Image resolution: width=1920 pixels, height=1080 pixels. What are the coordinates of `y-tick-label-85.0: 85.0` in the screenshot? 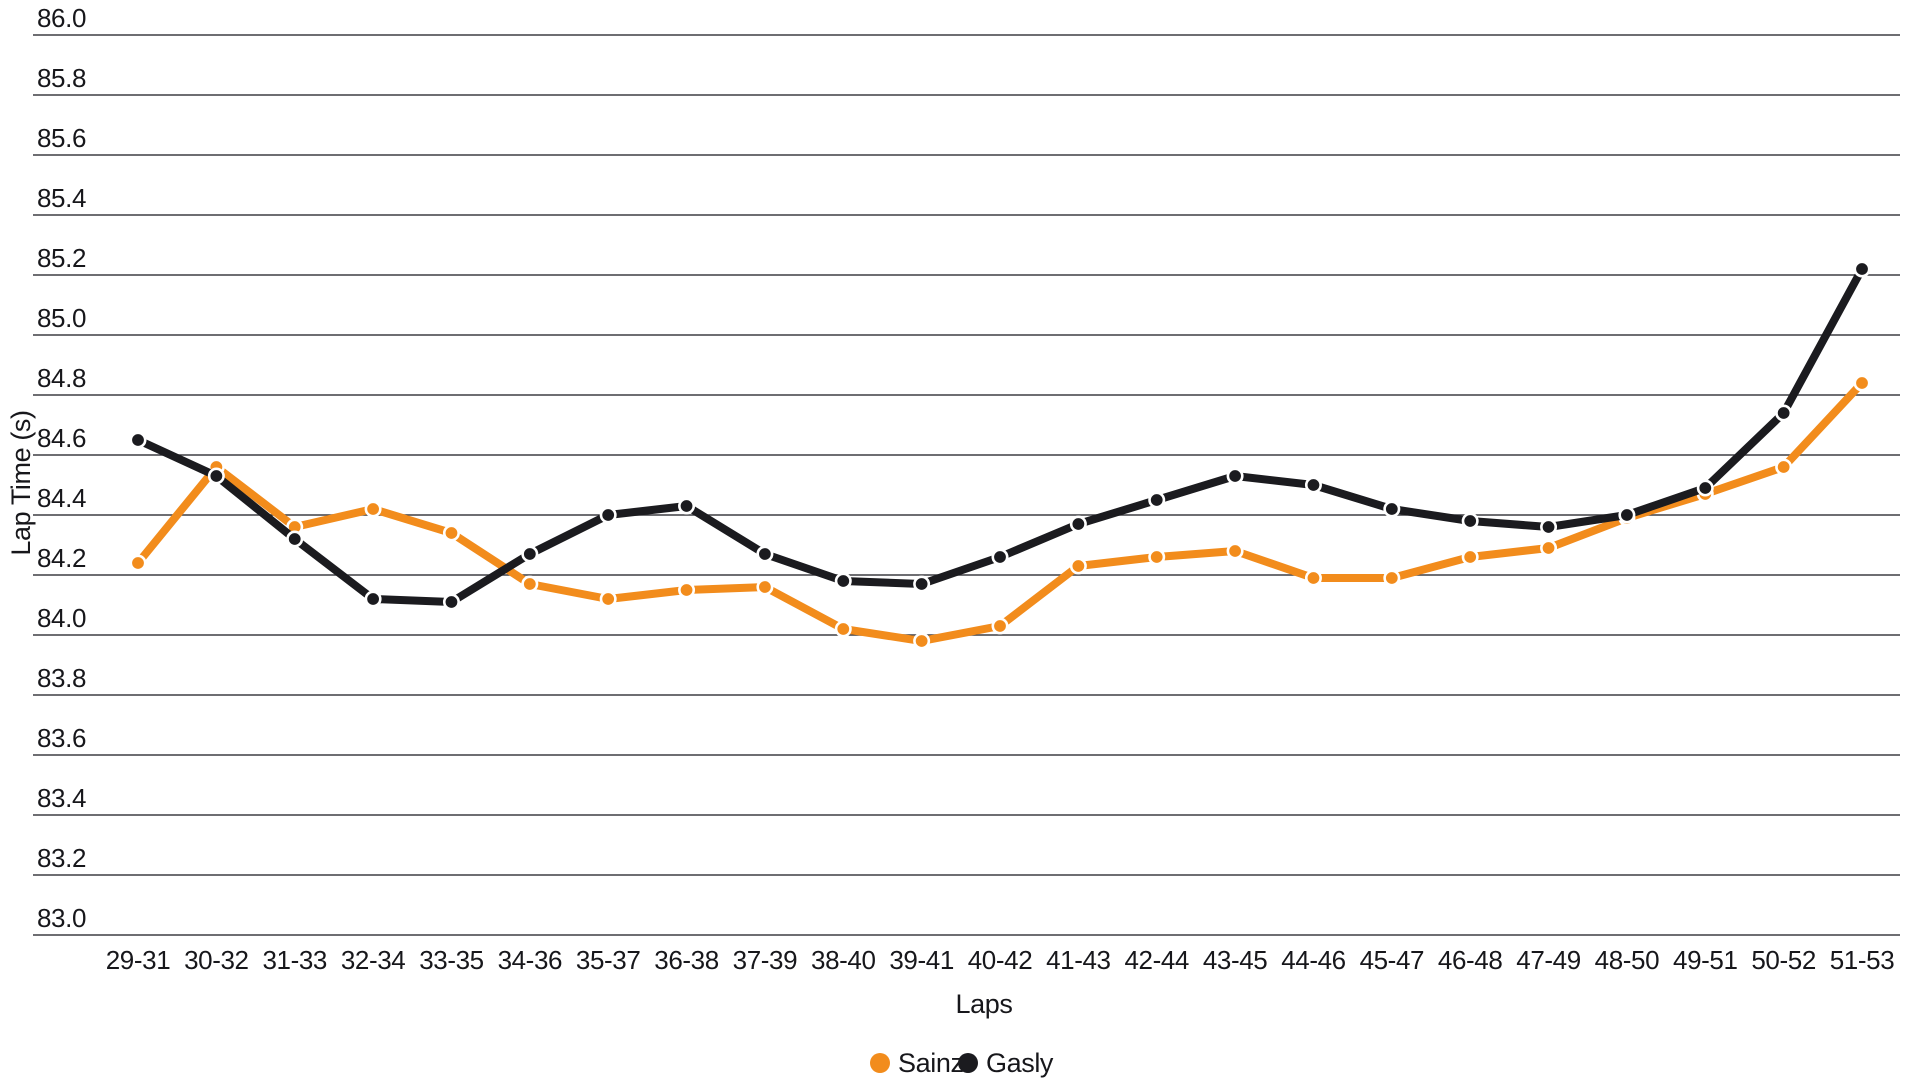 It's located at (61, 318).